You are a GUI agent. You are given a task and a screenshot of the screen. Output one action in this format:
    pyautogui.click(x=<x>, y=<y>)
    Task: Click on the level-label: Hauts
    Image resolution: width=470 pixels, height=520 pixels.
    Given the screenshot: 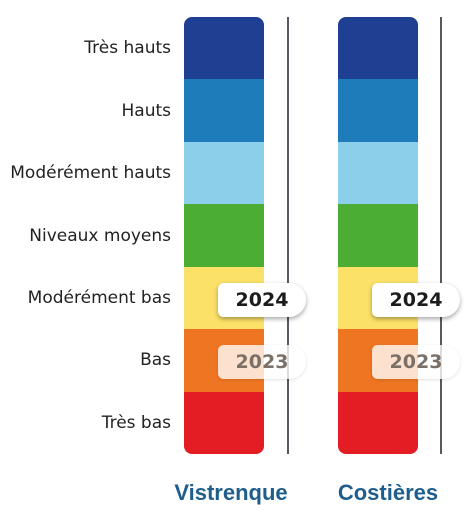 What is the action you would take?
    pyautogui.click(x=146, y=110)
    